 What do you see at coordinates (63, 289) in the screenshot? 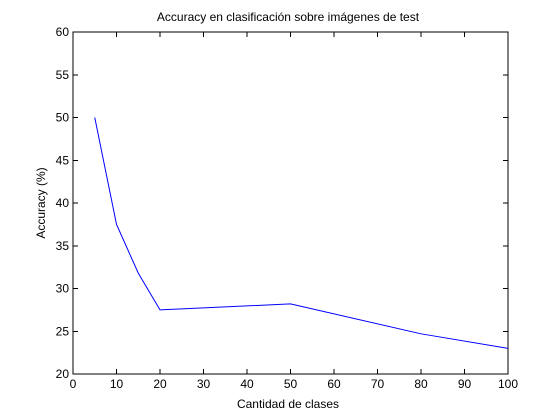
I see `y-tick-label: 30` at bounding box center [63, 289].